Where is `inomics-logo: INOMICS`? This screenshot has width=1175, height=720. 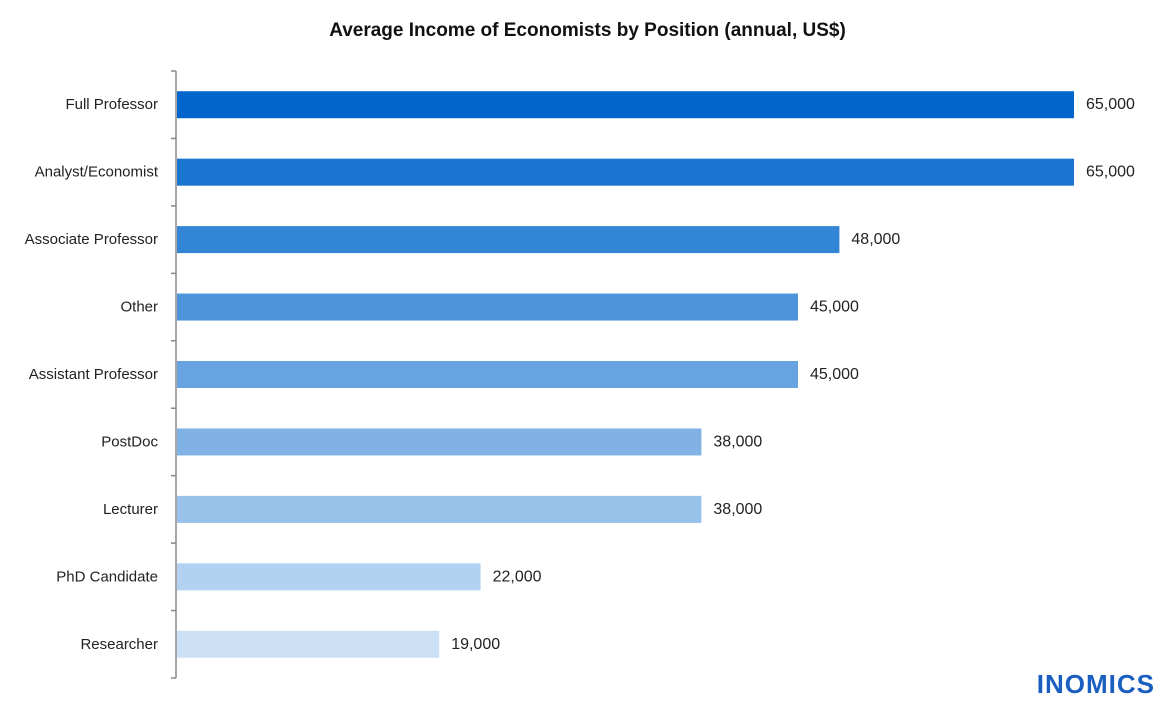
inomics-logo: INOMICS is located at coordinates (1095, 684).